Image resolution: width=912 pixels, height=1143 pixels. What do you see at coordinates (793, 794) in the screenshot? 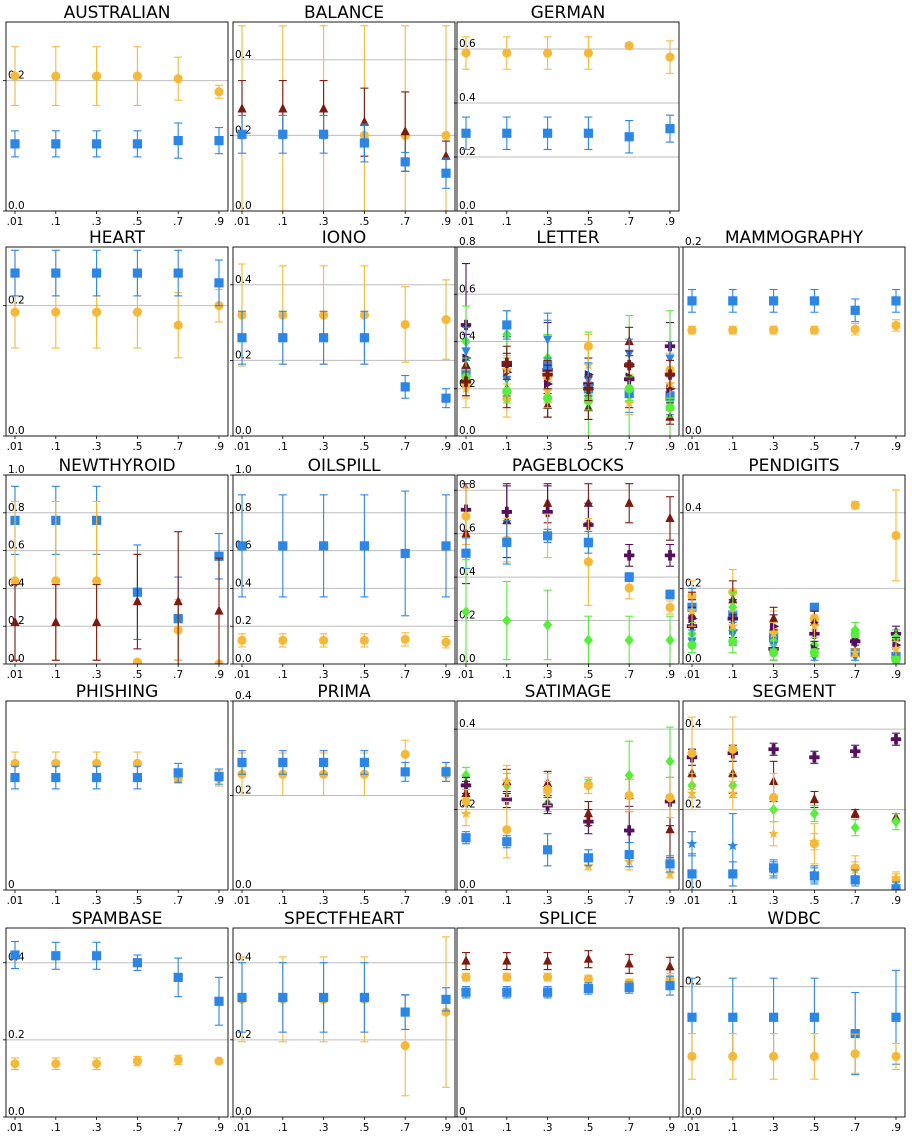
I see `panel-segment: SEGMENT 0.0 0.2 0.4 .01 .1 .3 .5 .7 .9` at bounding box center [793, 794].